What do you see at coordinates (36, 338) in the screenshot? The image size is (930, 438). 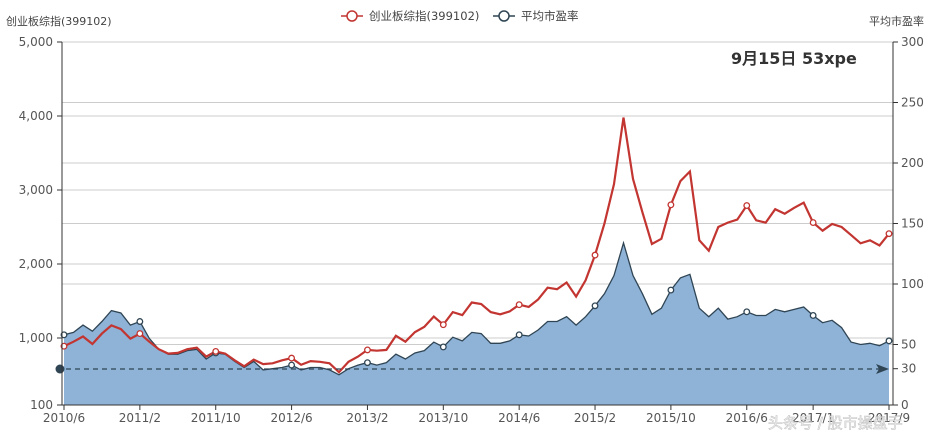 I see `left-tick-label: 1,000` at bounding box center [36, 338].